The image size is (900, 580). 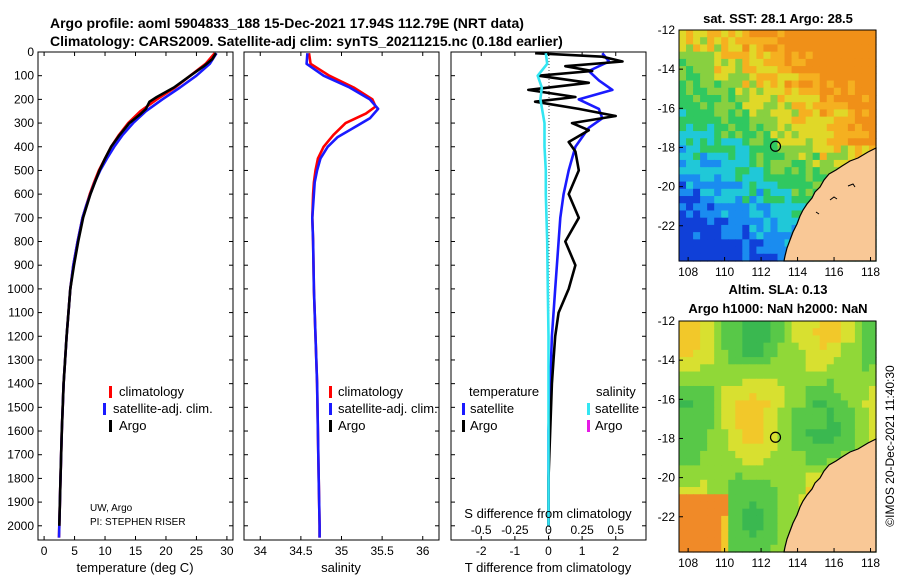 I want to click on map-x-tick-label: 110, so click(x=724, y=272).